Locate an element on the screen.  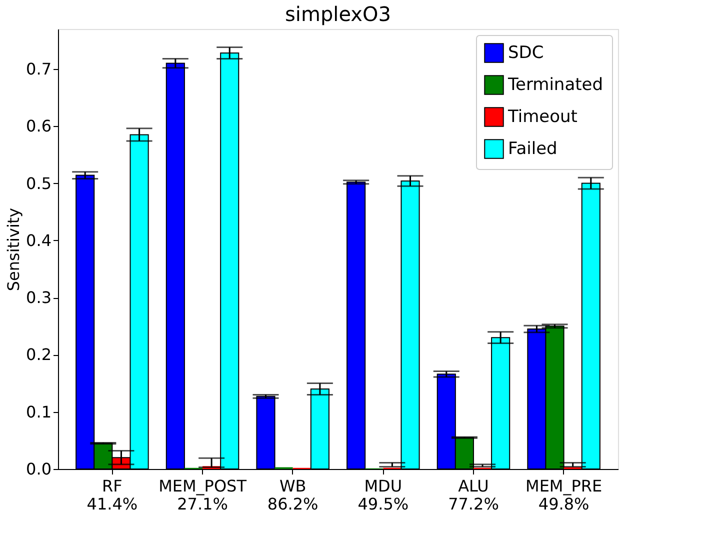
legend-label: Failed is located at coordinates (533, 149).